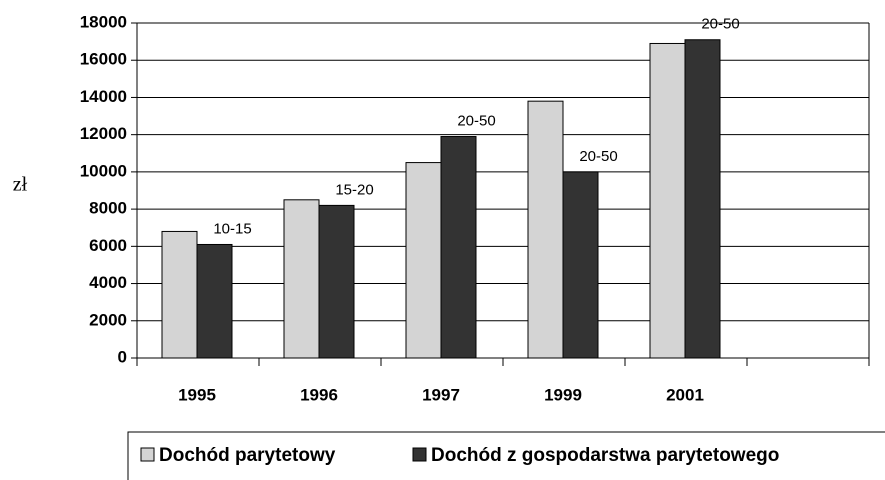  What do you see at coordinates (103, 59) in the screenshot?
I see `y-tick-label: 16000` at bounding box center [103, 59].